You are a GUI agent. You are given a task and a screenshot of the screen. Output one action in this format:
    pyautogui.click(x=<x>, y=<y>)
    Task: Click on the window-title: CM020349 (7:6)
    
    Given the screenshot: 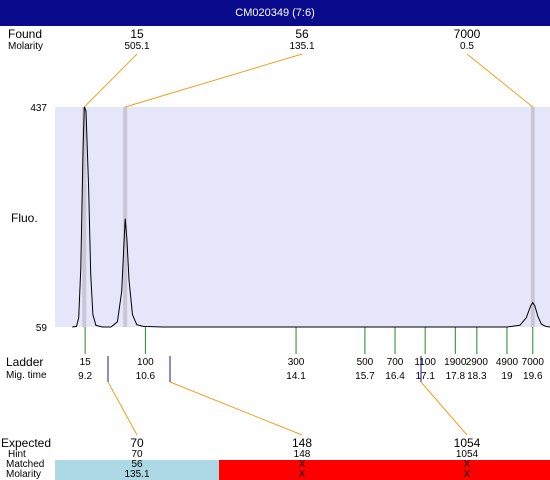 What is the action you would take?
    pyautogui.click(x=275, y=13)
    